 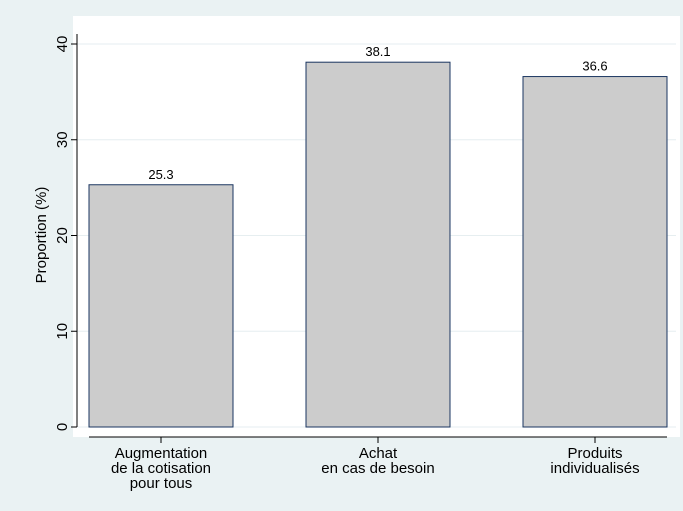 What do you see at coordinates (62, 235) in the screenshot?
I see `y-tick-label: 20` at bounding box center [62, 235].